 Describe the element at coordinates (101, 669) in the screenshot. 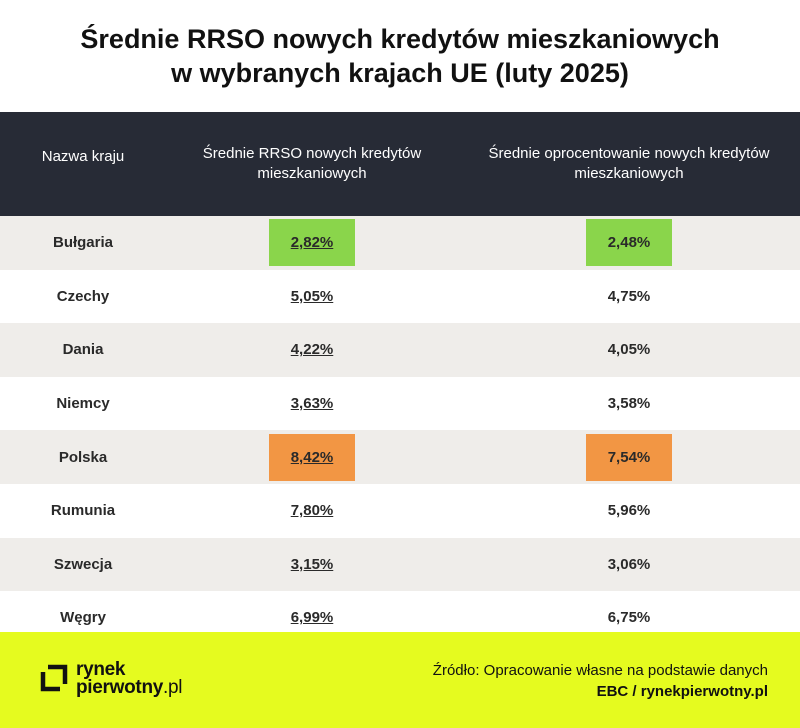

I see `brand-line-1: rynek` at that location.